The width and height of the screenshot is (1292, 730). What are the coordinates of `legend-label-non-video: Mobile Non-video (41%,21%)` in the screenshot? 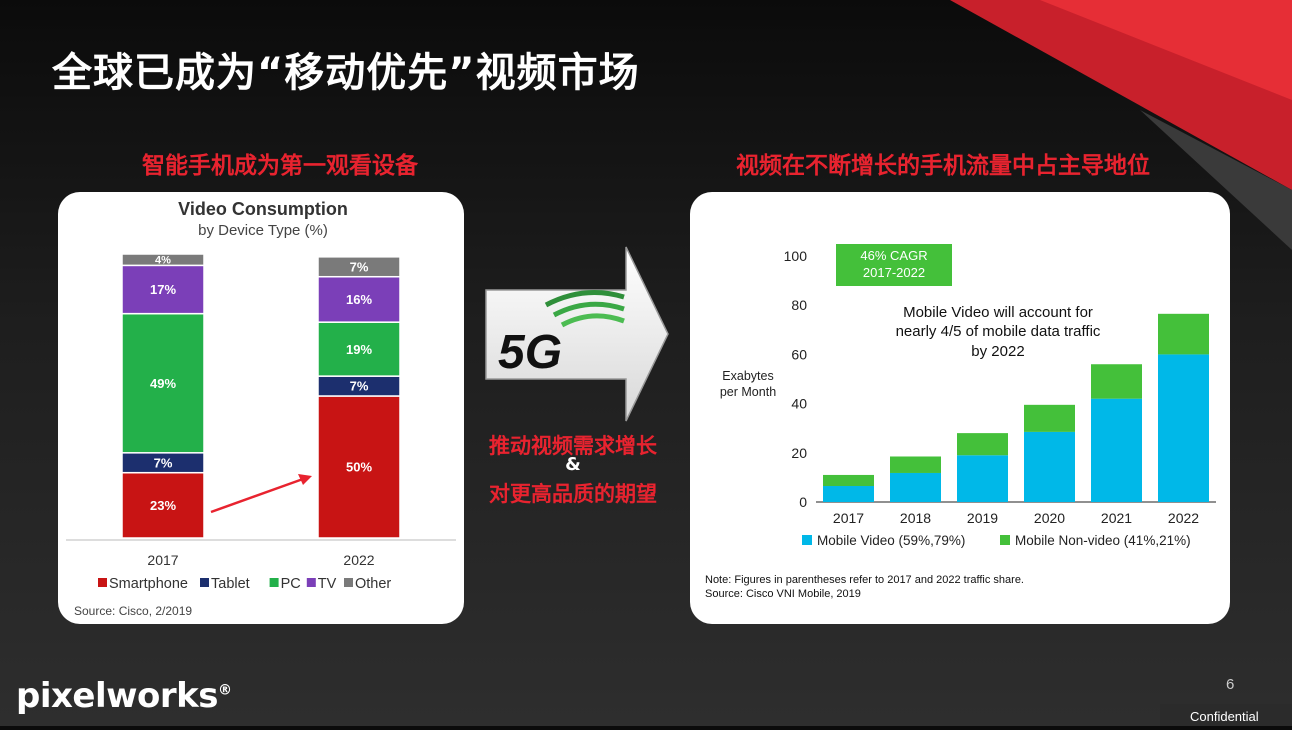 It's located at (1103, 540).